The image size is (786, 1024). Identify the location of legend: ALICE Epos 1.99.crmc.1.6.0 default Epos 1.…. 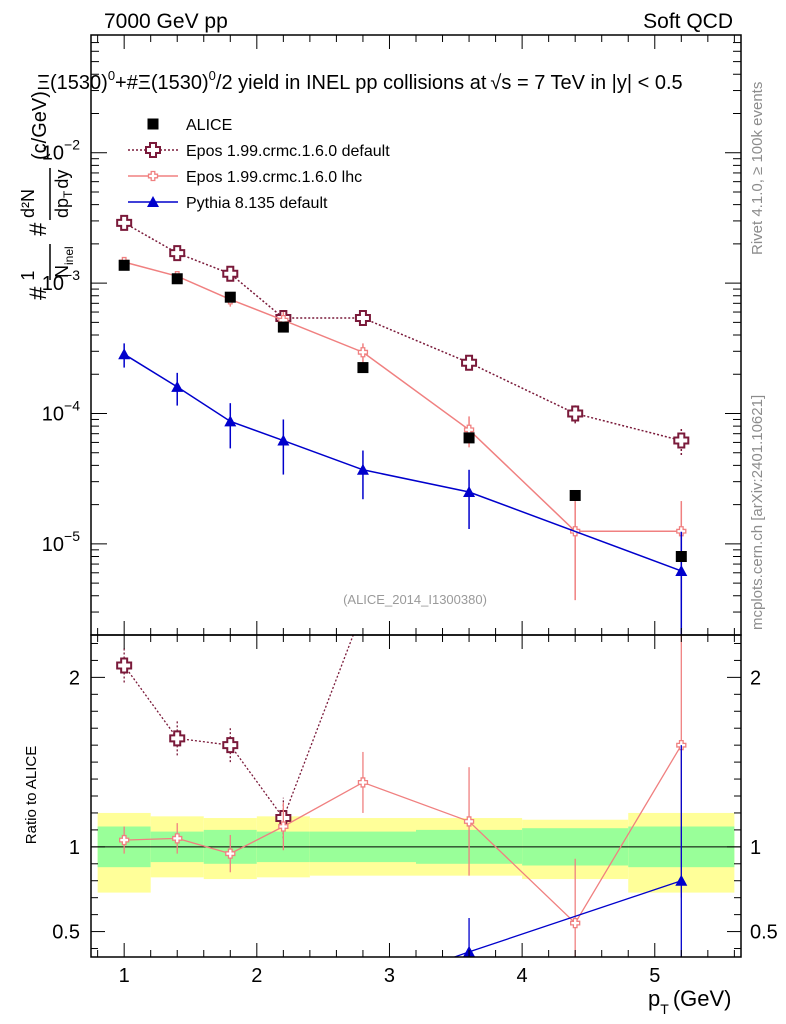
(259, 164).